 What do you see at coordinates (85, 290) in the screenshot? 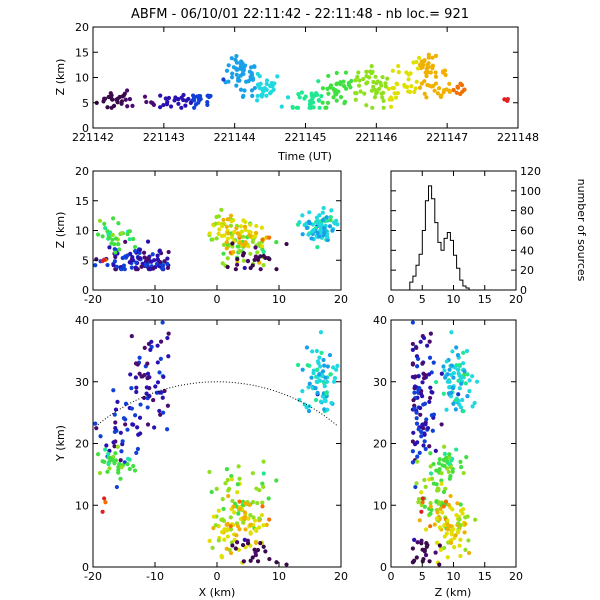
I see `y-tick-label: 0` at bounding box center [85, 290].